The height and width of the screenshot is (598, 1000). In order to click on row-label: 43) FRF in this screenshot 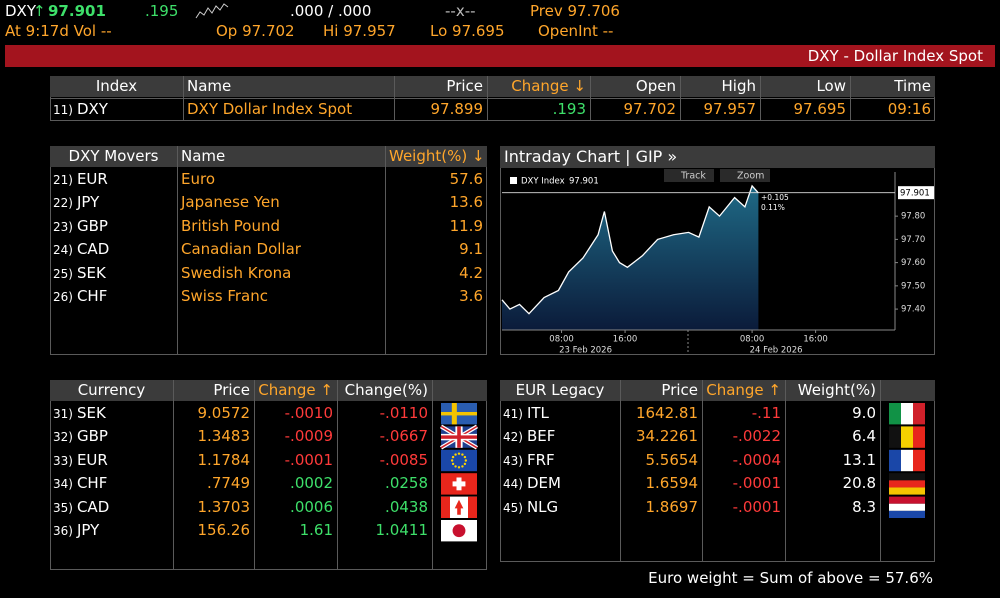, I will do `click(560, 460)`.